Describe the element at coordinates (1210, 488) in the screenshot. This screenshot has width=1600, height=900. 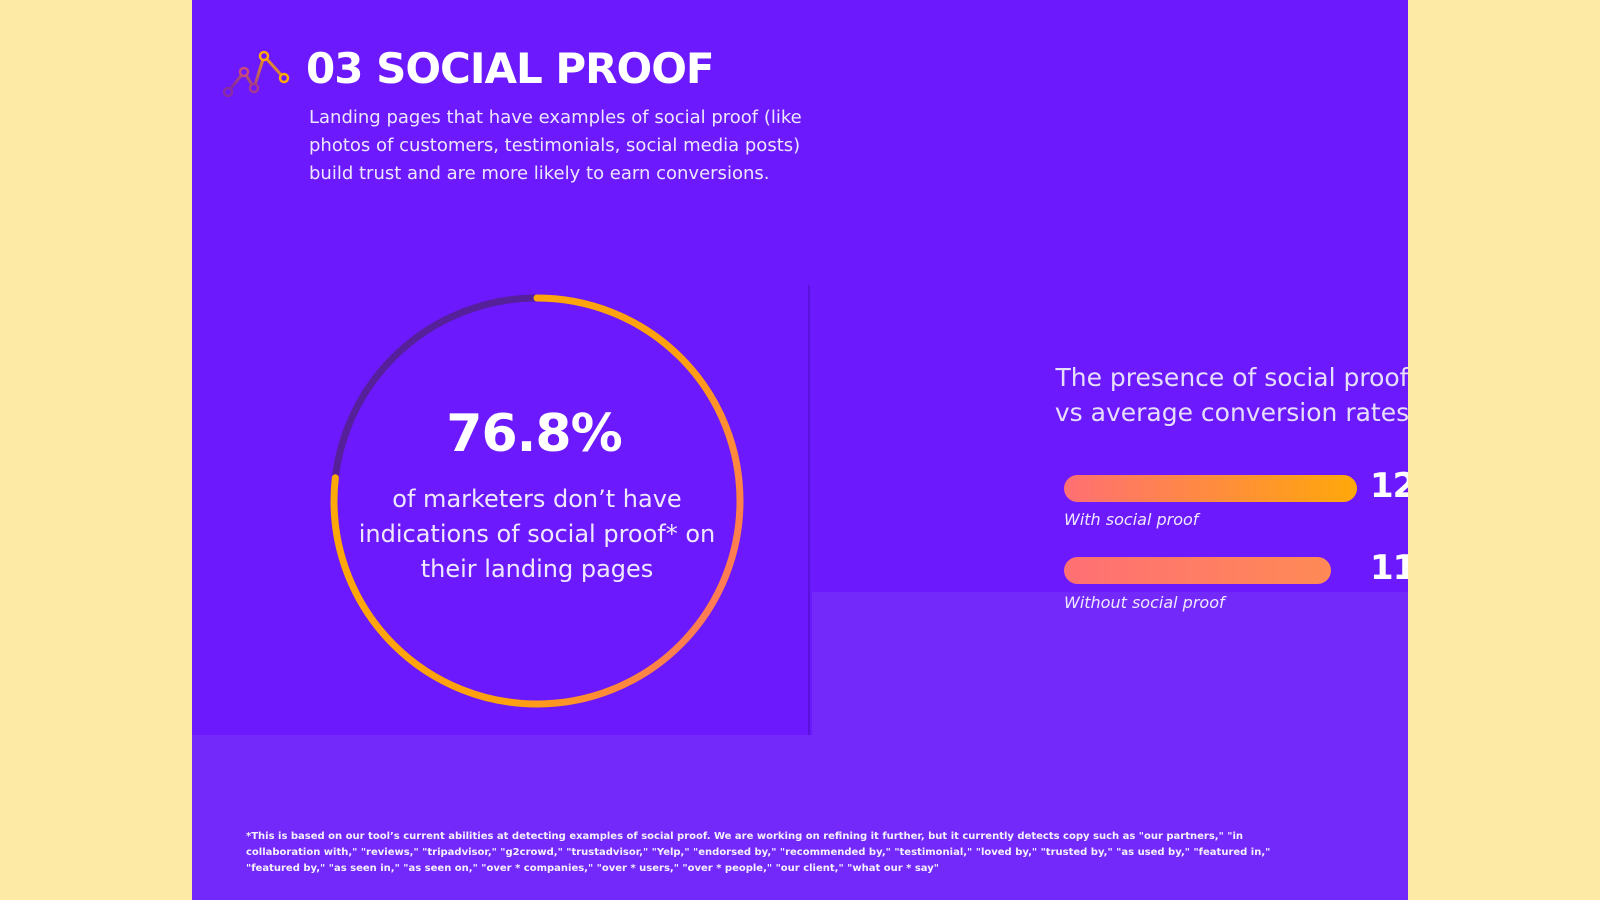
I see `bar-with-social-proof` at that location.